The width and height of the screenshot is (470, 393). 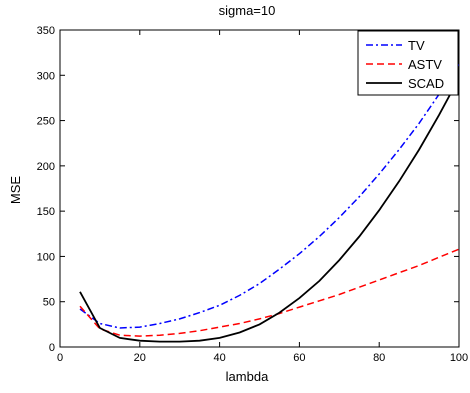 I want to click on y-tick-label: 200, so click(x=46, y=167).